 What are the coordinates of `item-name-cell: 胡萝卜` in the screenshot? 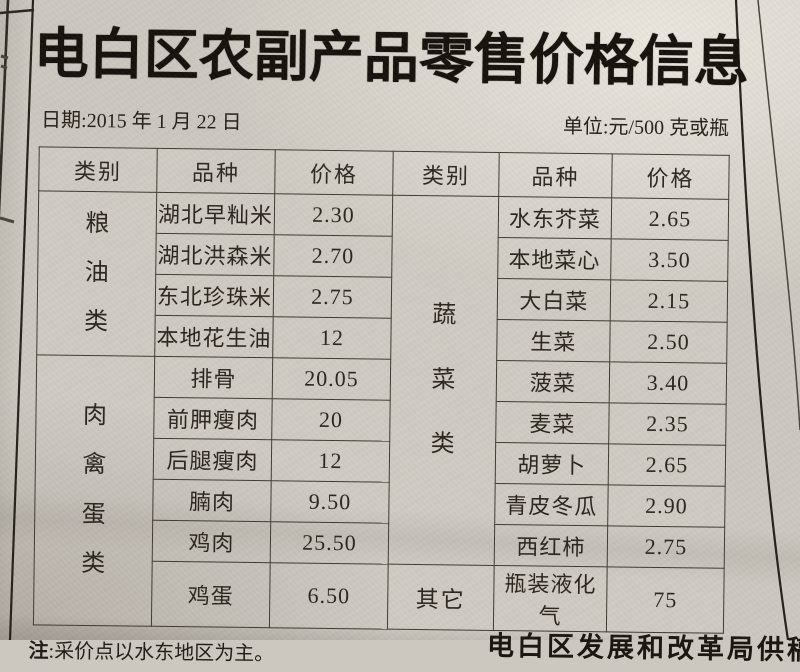 It's located at (552, 463).